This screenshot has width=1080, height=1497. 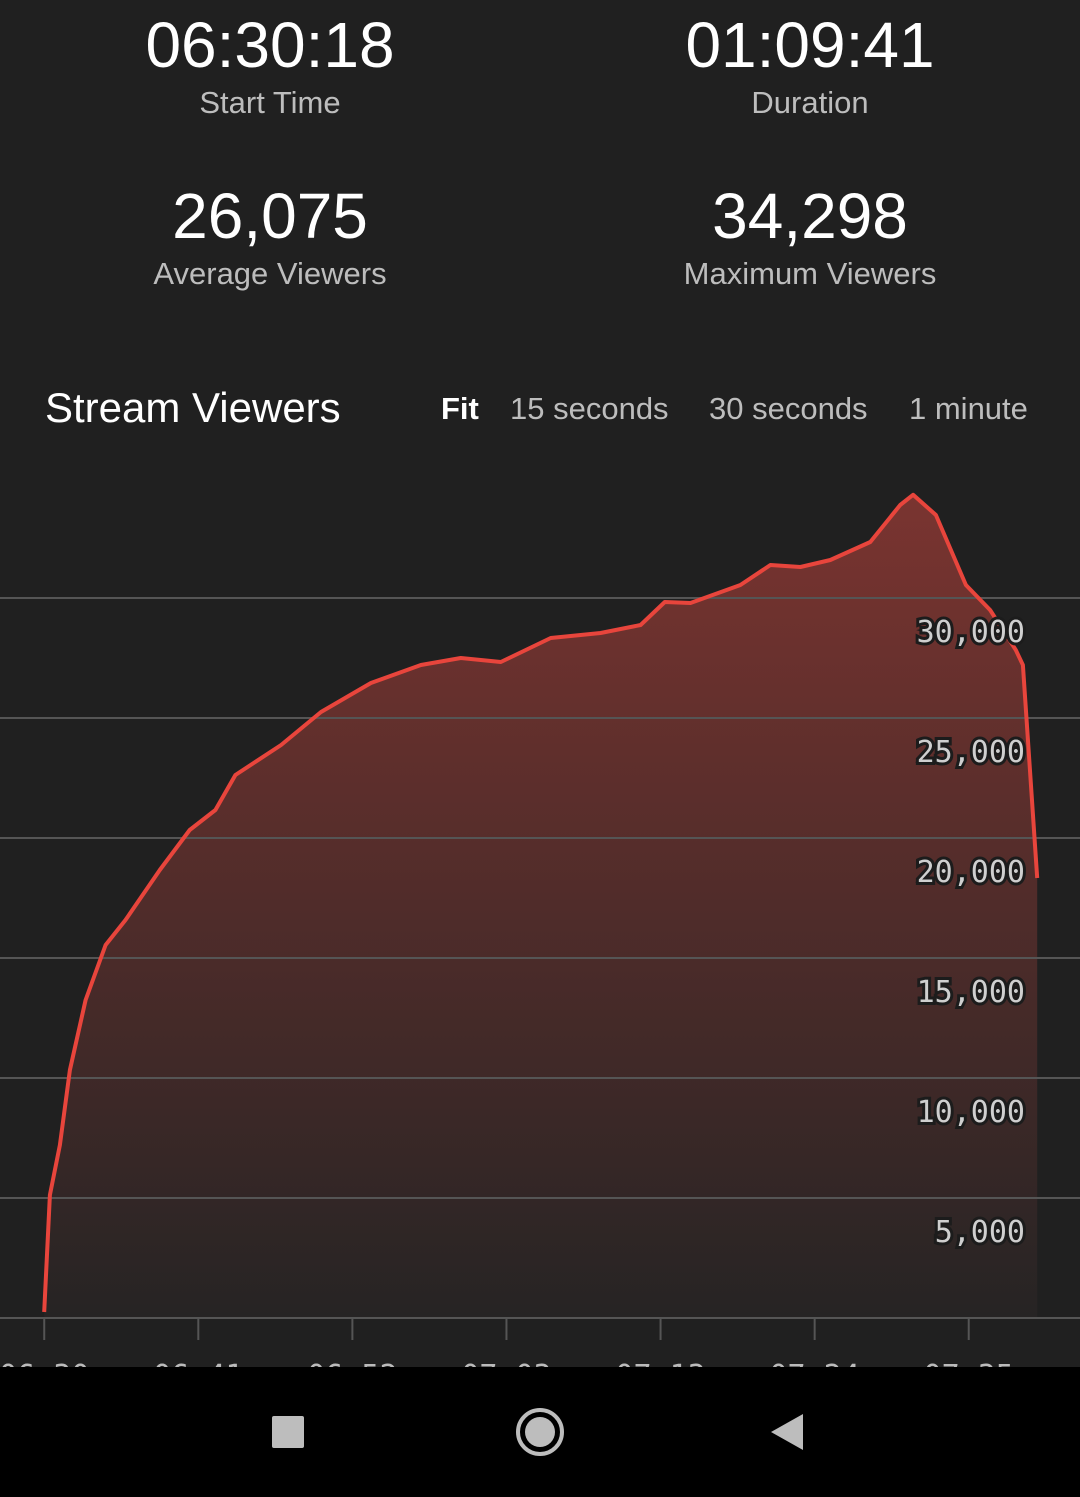 I want to click on y-tick-label: 5,000, so click(x=980, y=1232).